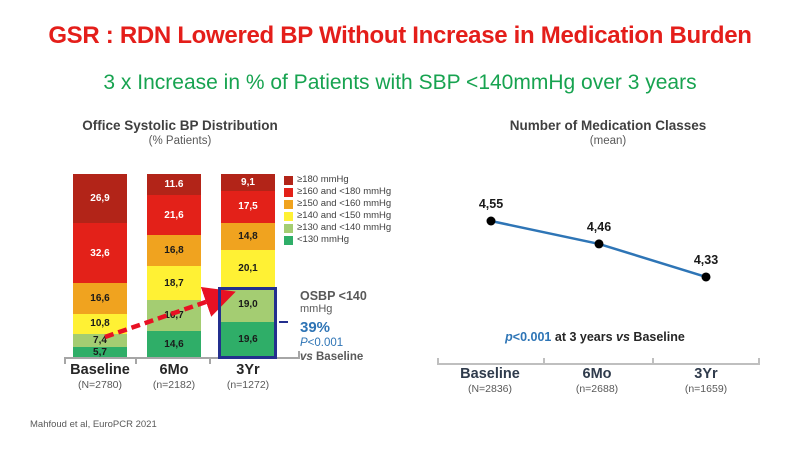  What do you see at coordinates (338, 357) in the screenshot?
I see `annotation-vs-rest: Baseline` at bounding box center [338, 357].